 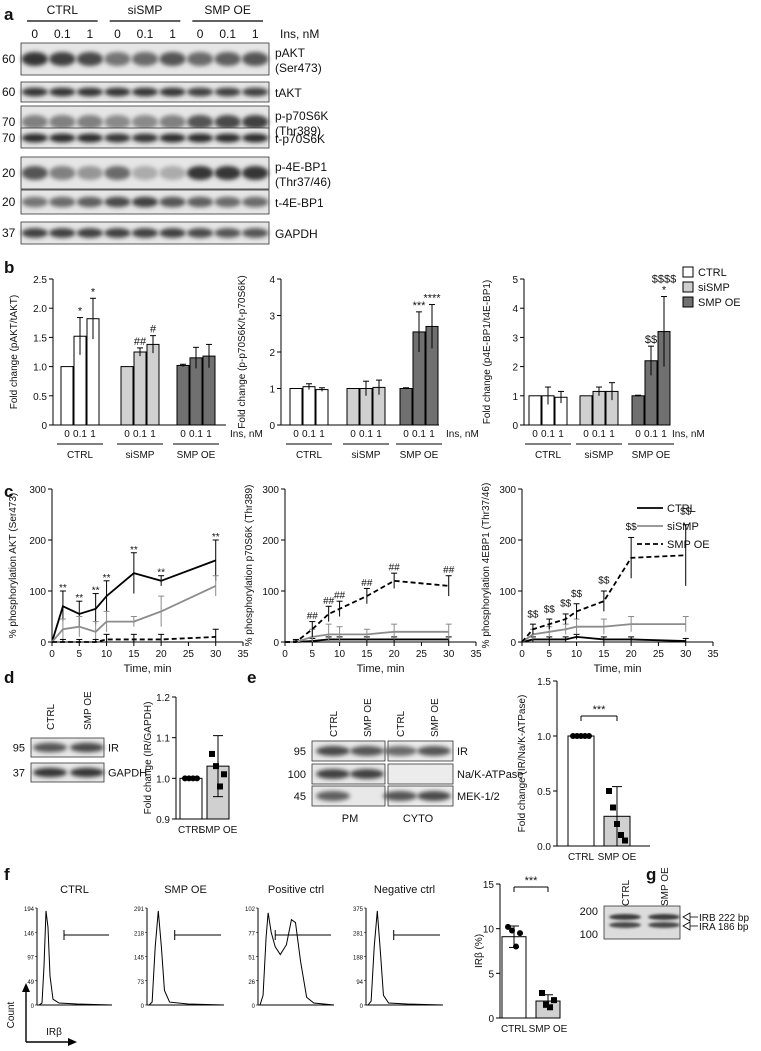 I want to click on flow-histogram-title: Negative ctrl, so click(x=404, y=890).